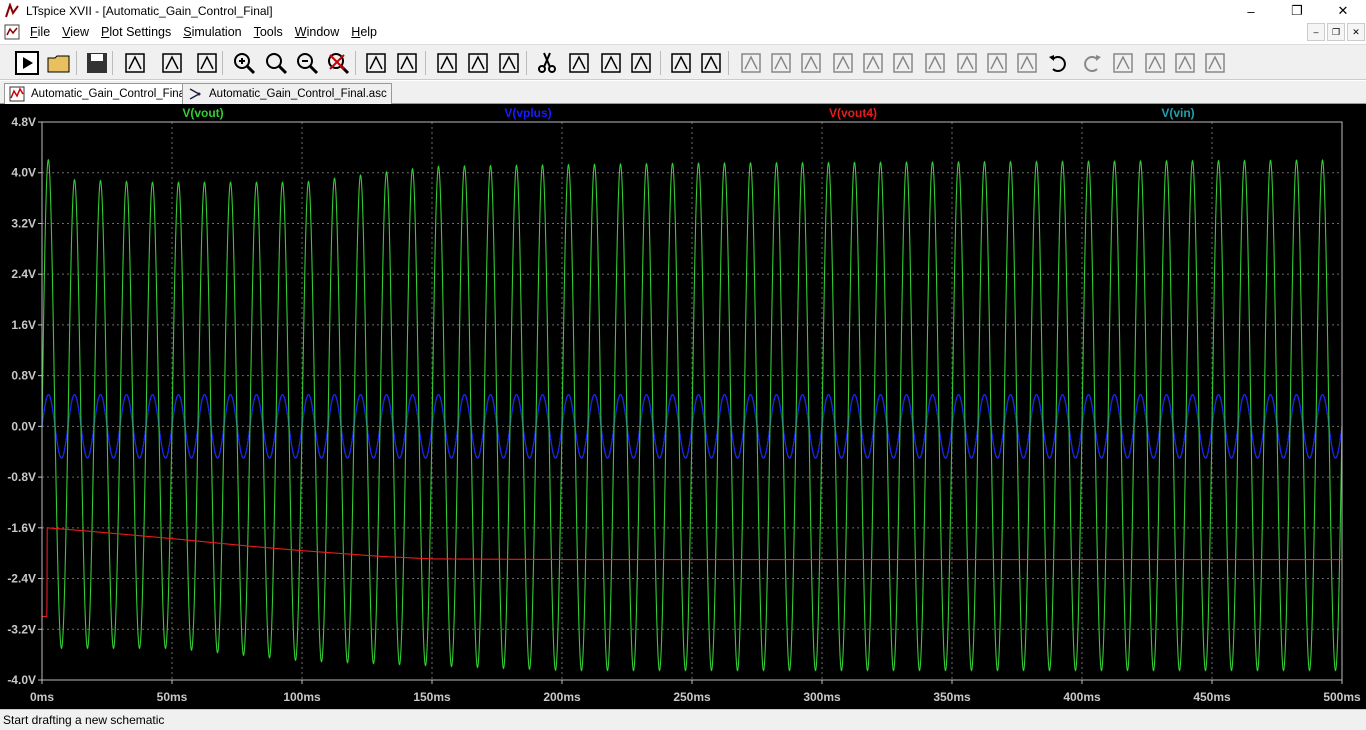  What do you see at coordinates (1123, 63) in the screenshot?
I see `rotate-button` at bounding box center [1123, 63].